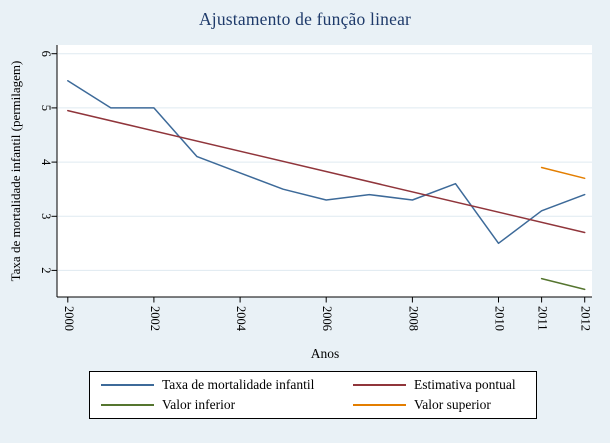 The width and height of the screenshot is (610, 443). What do you see at coordinates (500, 318) in the screenshot?
I see `x-tick-label: 2010` at bounding box center [500, 318].